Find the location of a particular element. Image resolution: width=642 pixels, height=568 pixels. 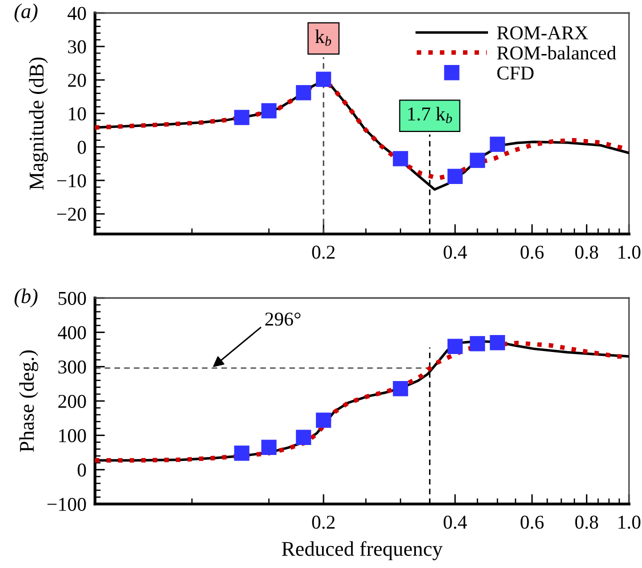

ref-line-label: 296° is located at coordinates (282, 319).